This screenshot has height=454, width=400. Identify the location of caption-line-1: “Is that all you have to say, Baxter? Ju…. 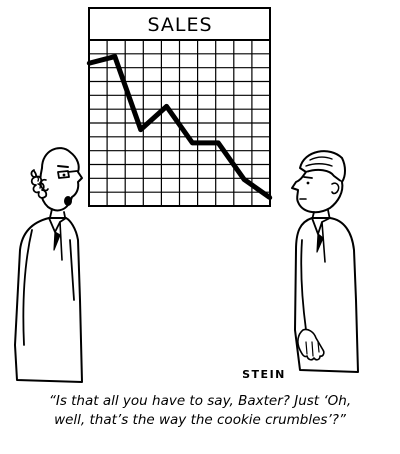
(200, 401).